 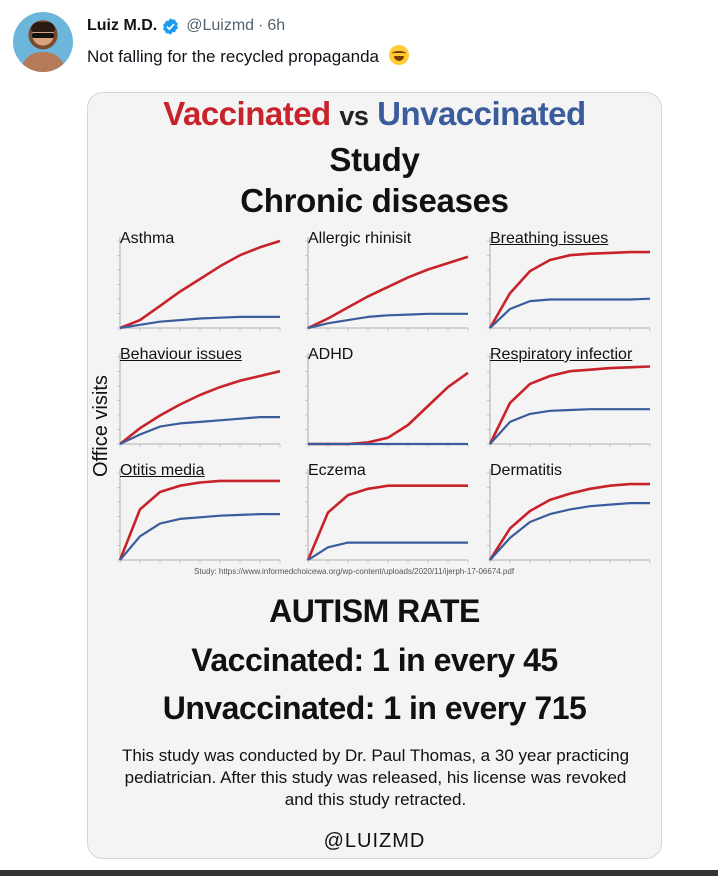 I want to click on handle: @Luizmd, so click(x=220, y=25).